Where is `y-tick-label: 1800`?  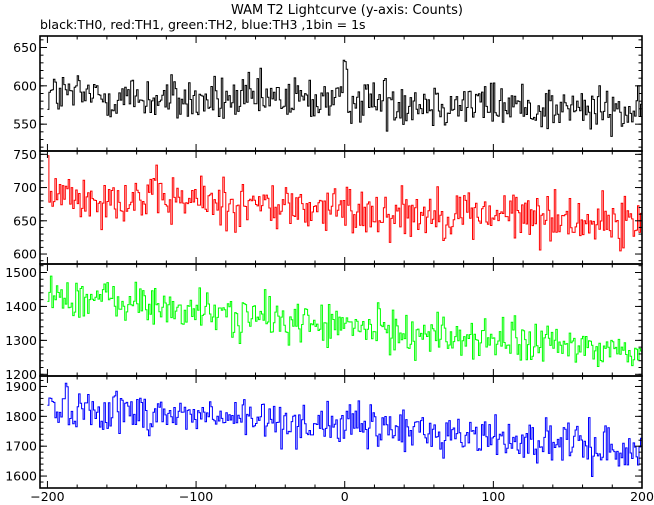 y-tick-label: 1800 is located at coordinates (21, 416).